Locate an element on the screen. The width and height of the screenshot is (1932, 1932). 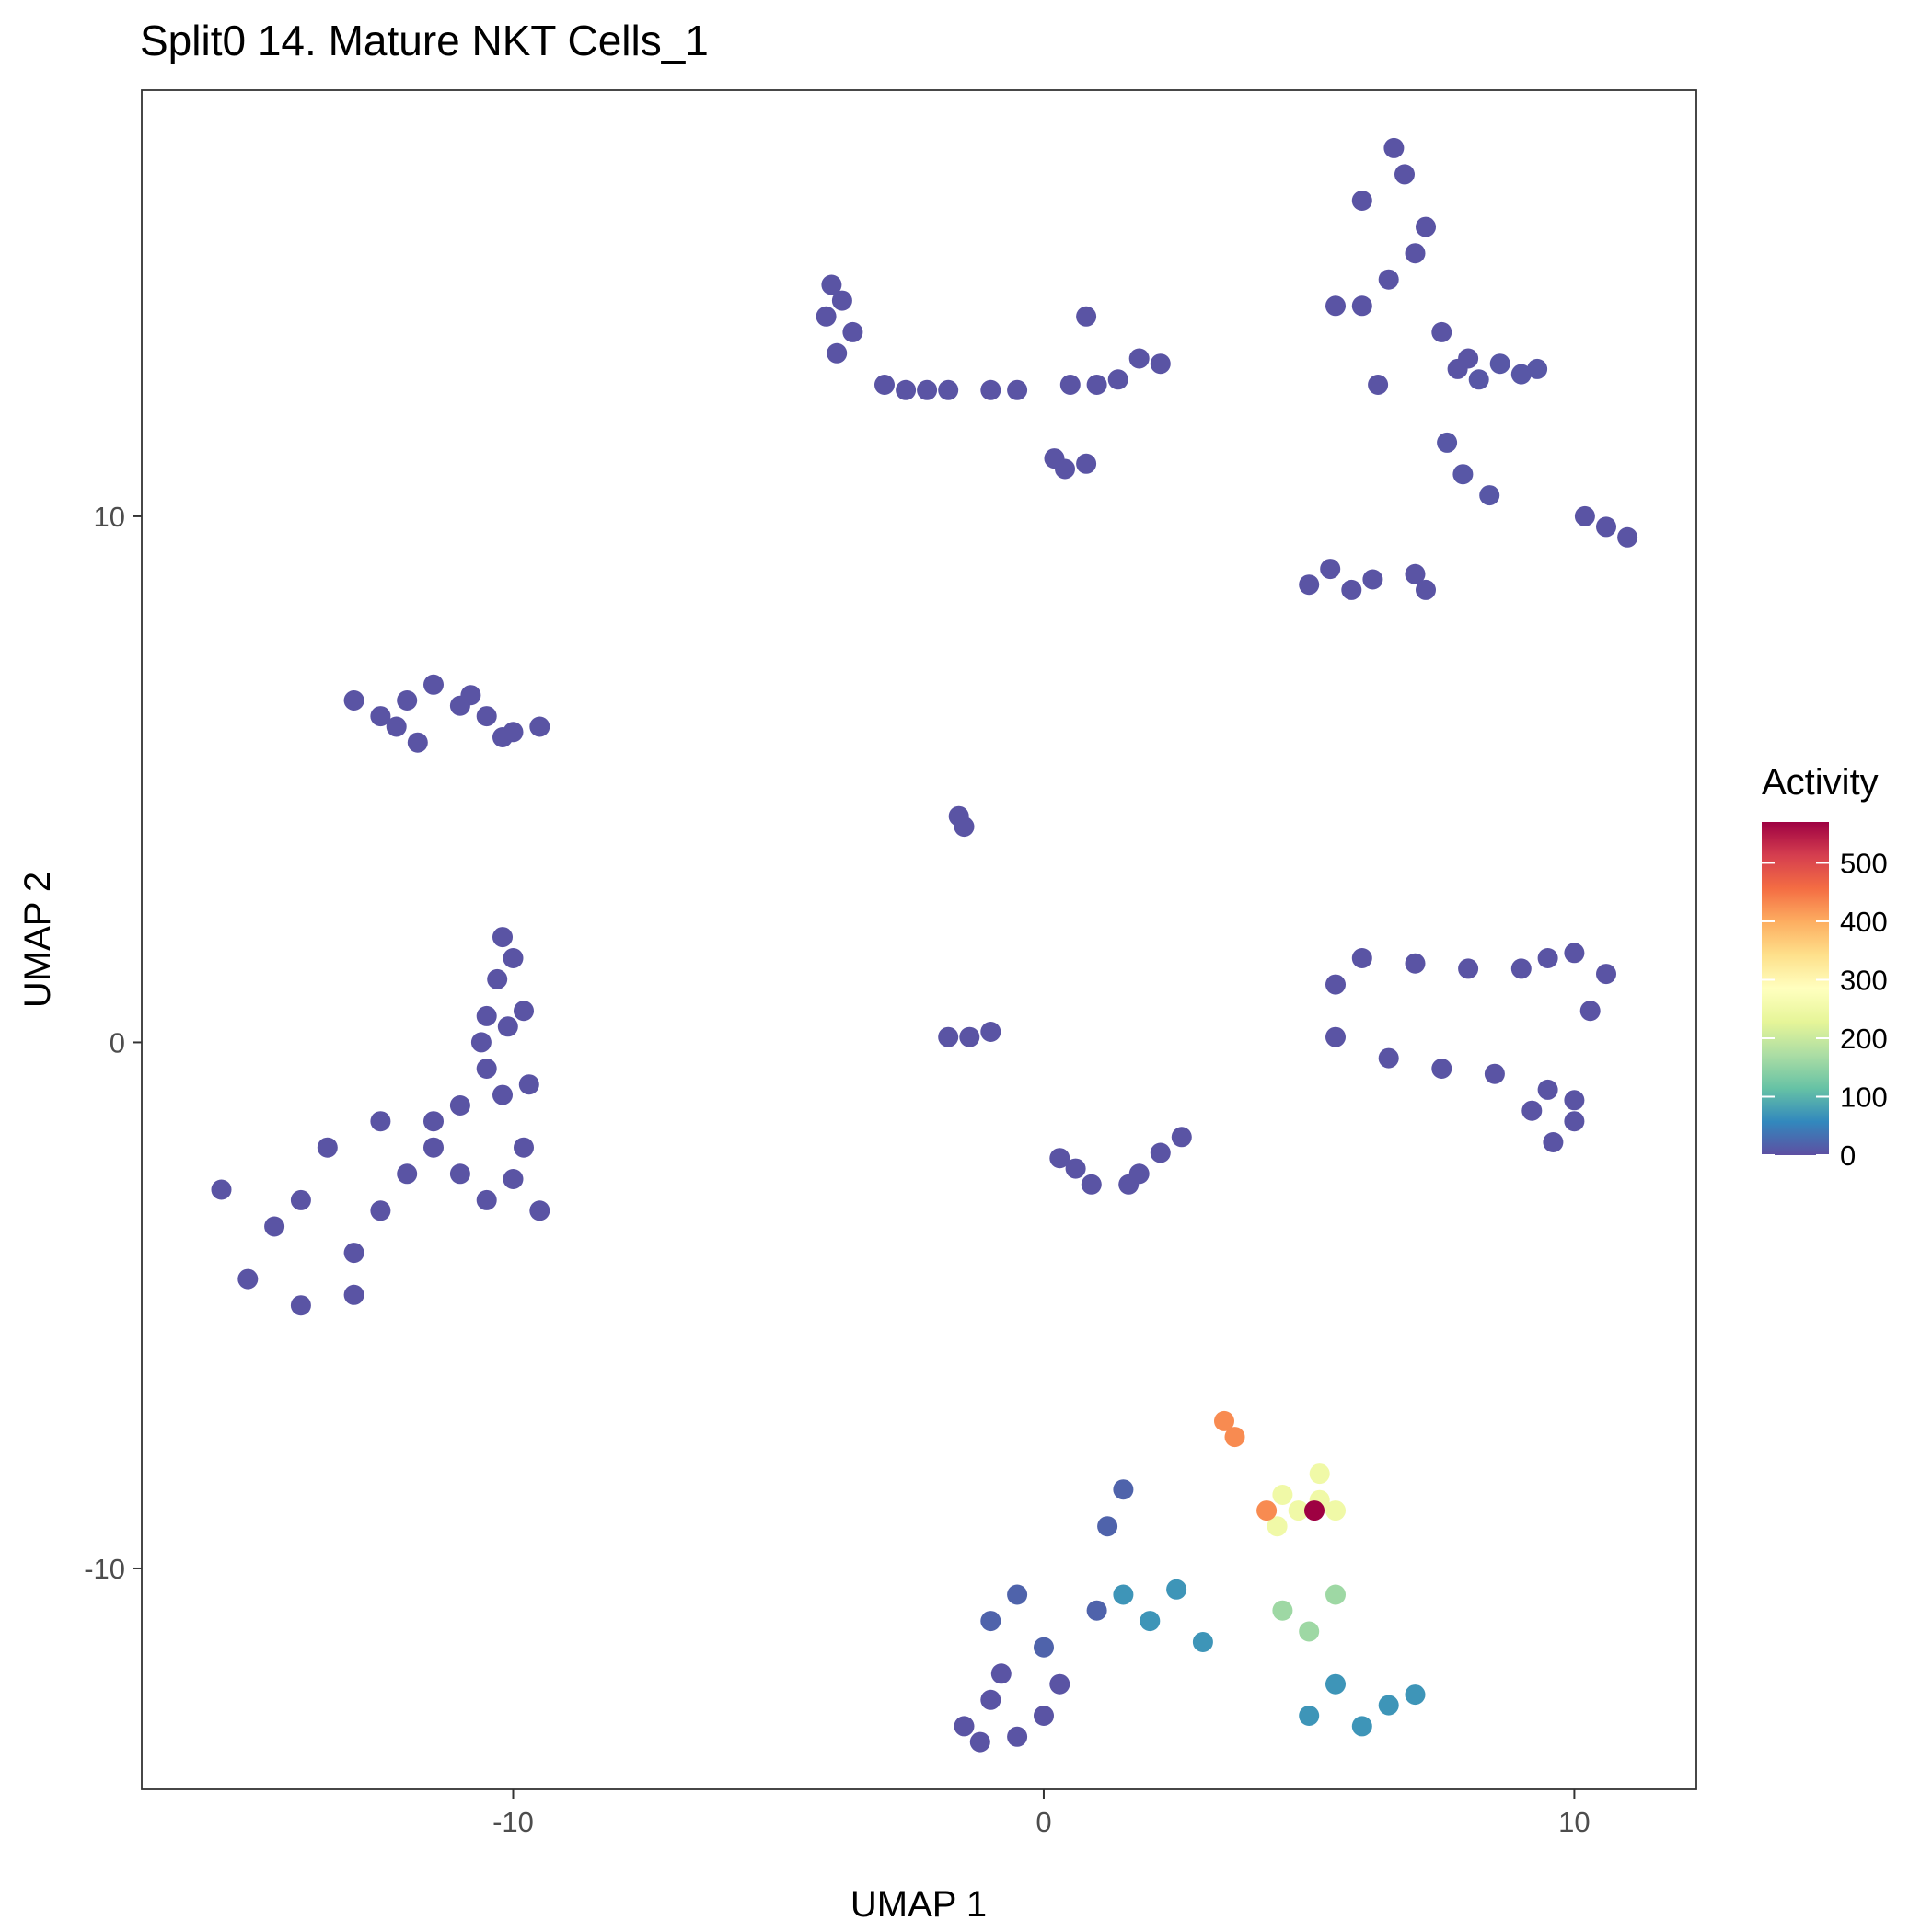
legend-tick-label: 0 is located at coordinates (1848, 1156).